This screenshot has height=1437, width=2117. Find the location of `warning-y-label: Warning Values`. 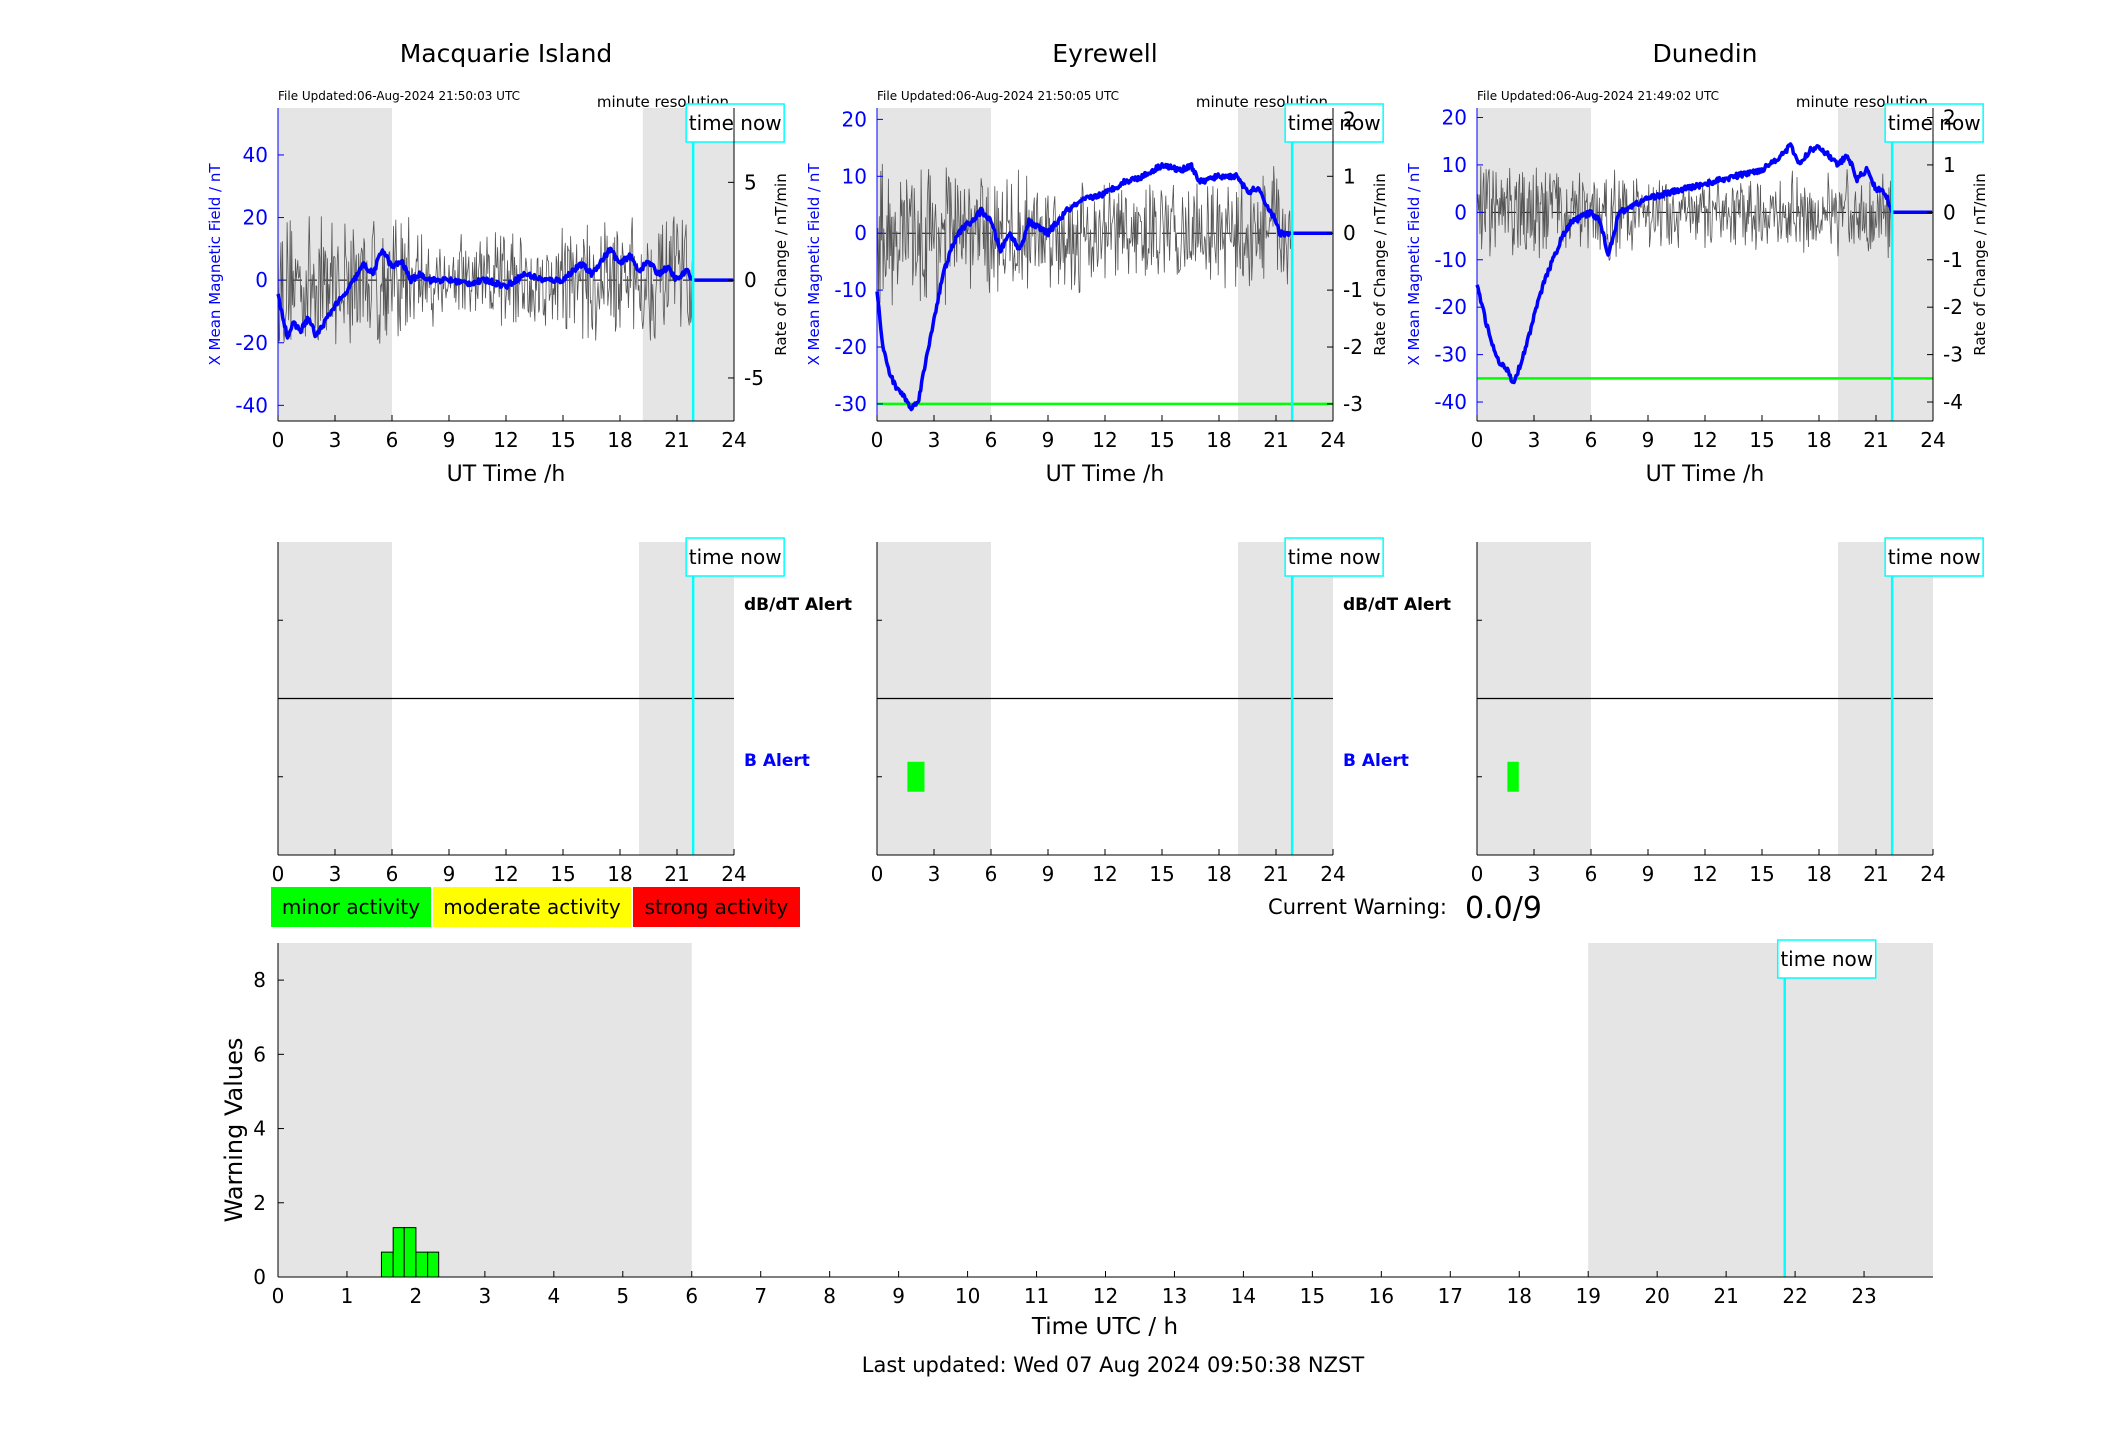

warning-y-label: Warning Values is located at coordinates (234, 1130).